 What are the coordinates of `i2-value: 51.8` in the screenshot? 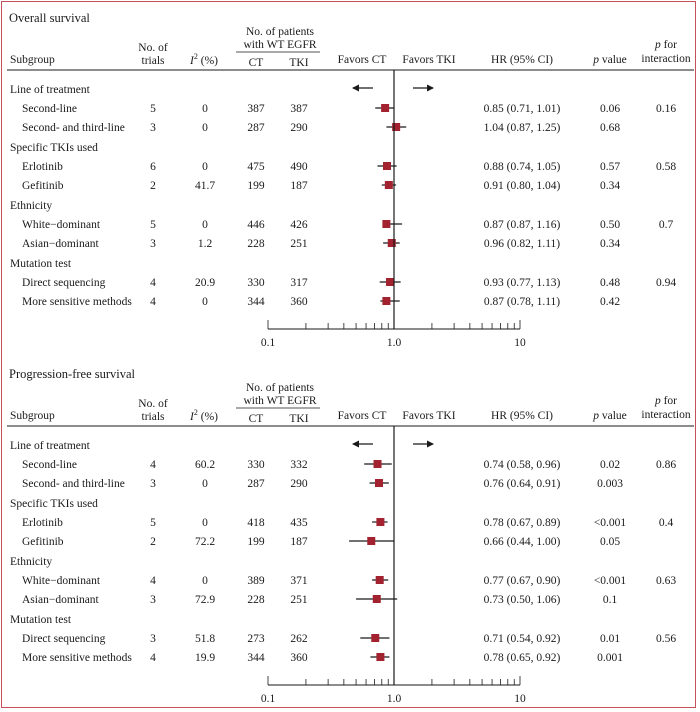 It's located at (205, 639).